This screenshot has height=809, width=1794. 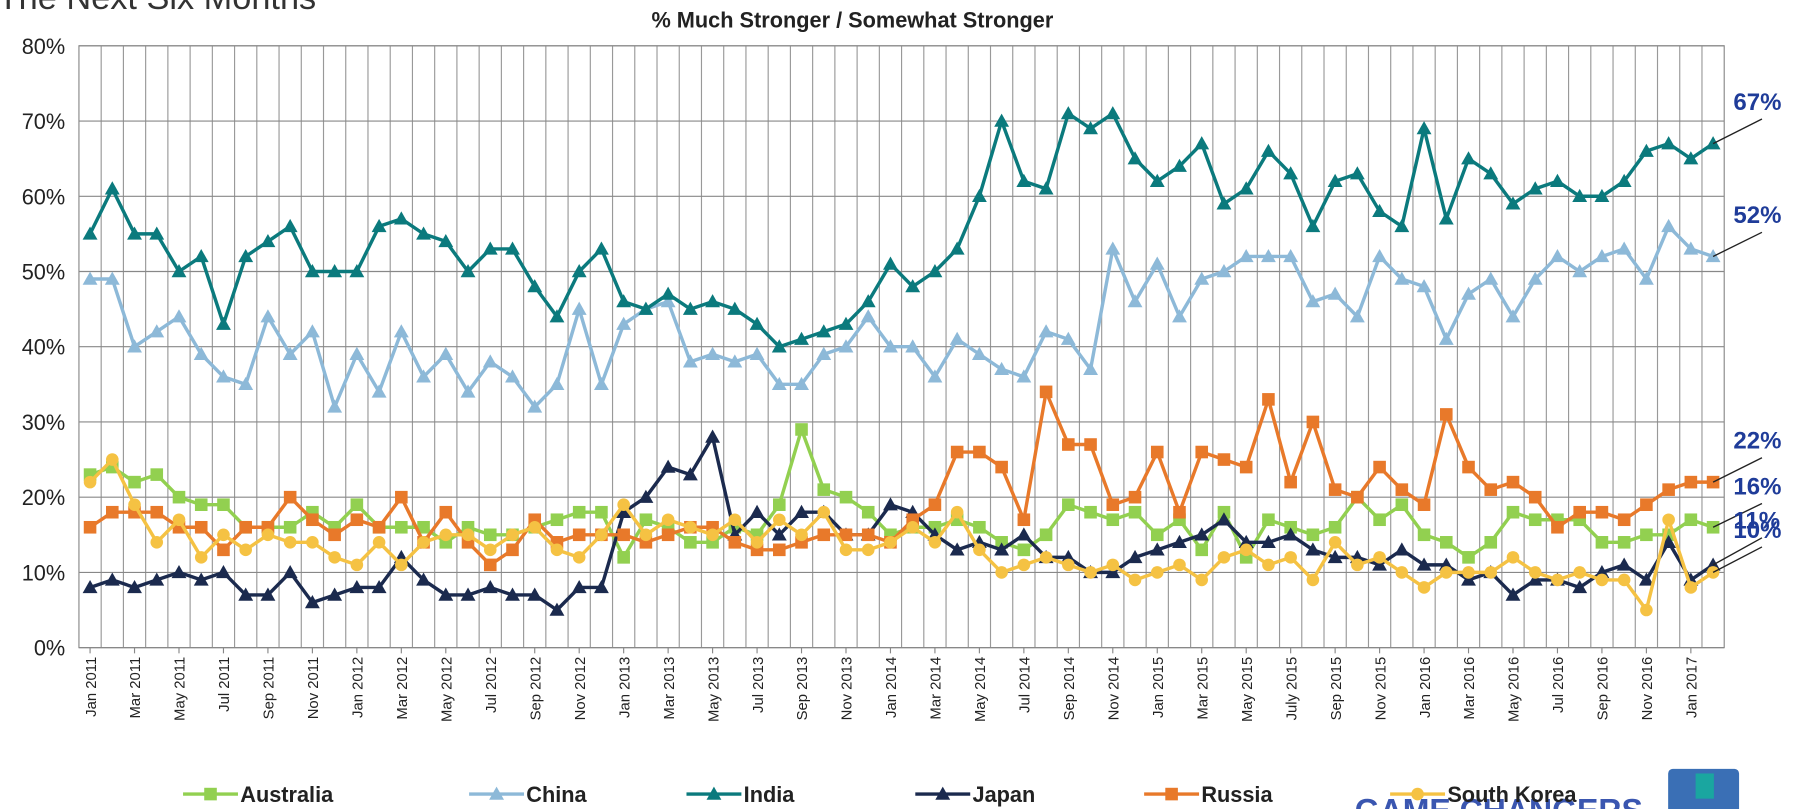 I want to click on end-label: 67%, so click(x=1757, y=102).